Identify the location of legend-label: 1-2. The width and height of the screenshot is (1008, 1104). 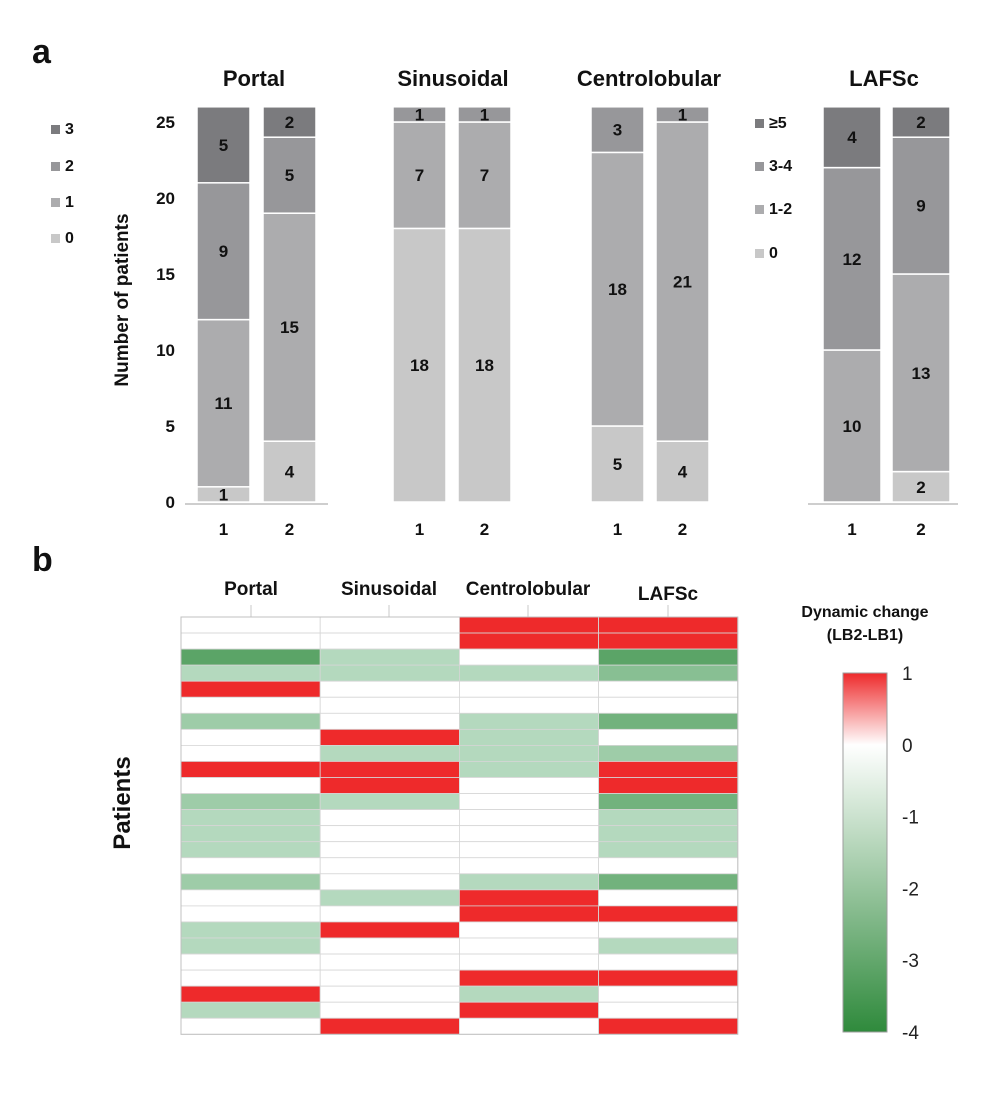
(780, 209).